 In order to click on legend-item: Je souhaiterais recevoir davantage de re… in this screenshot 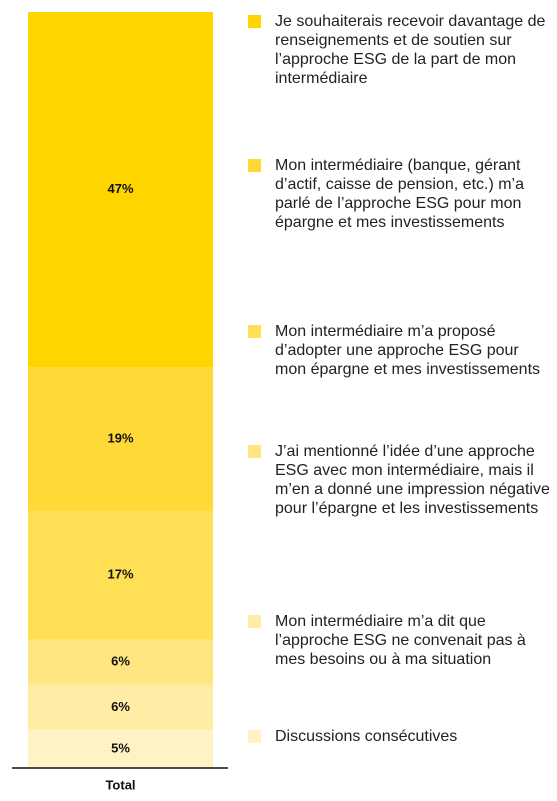, I will do `click(400, 50)`.